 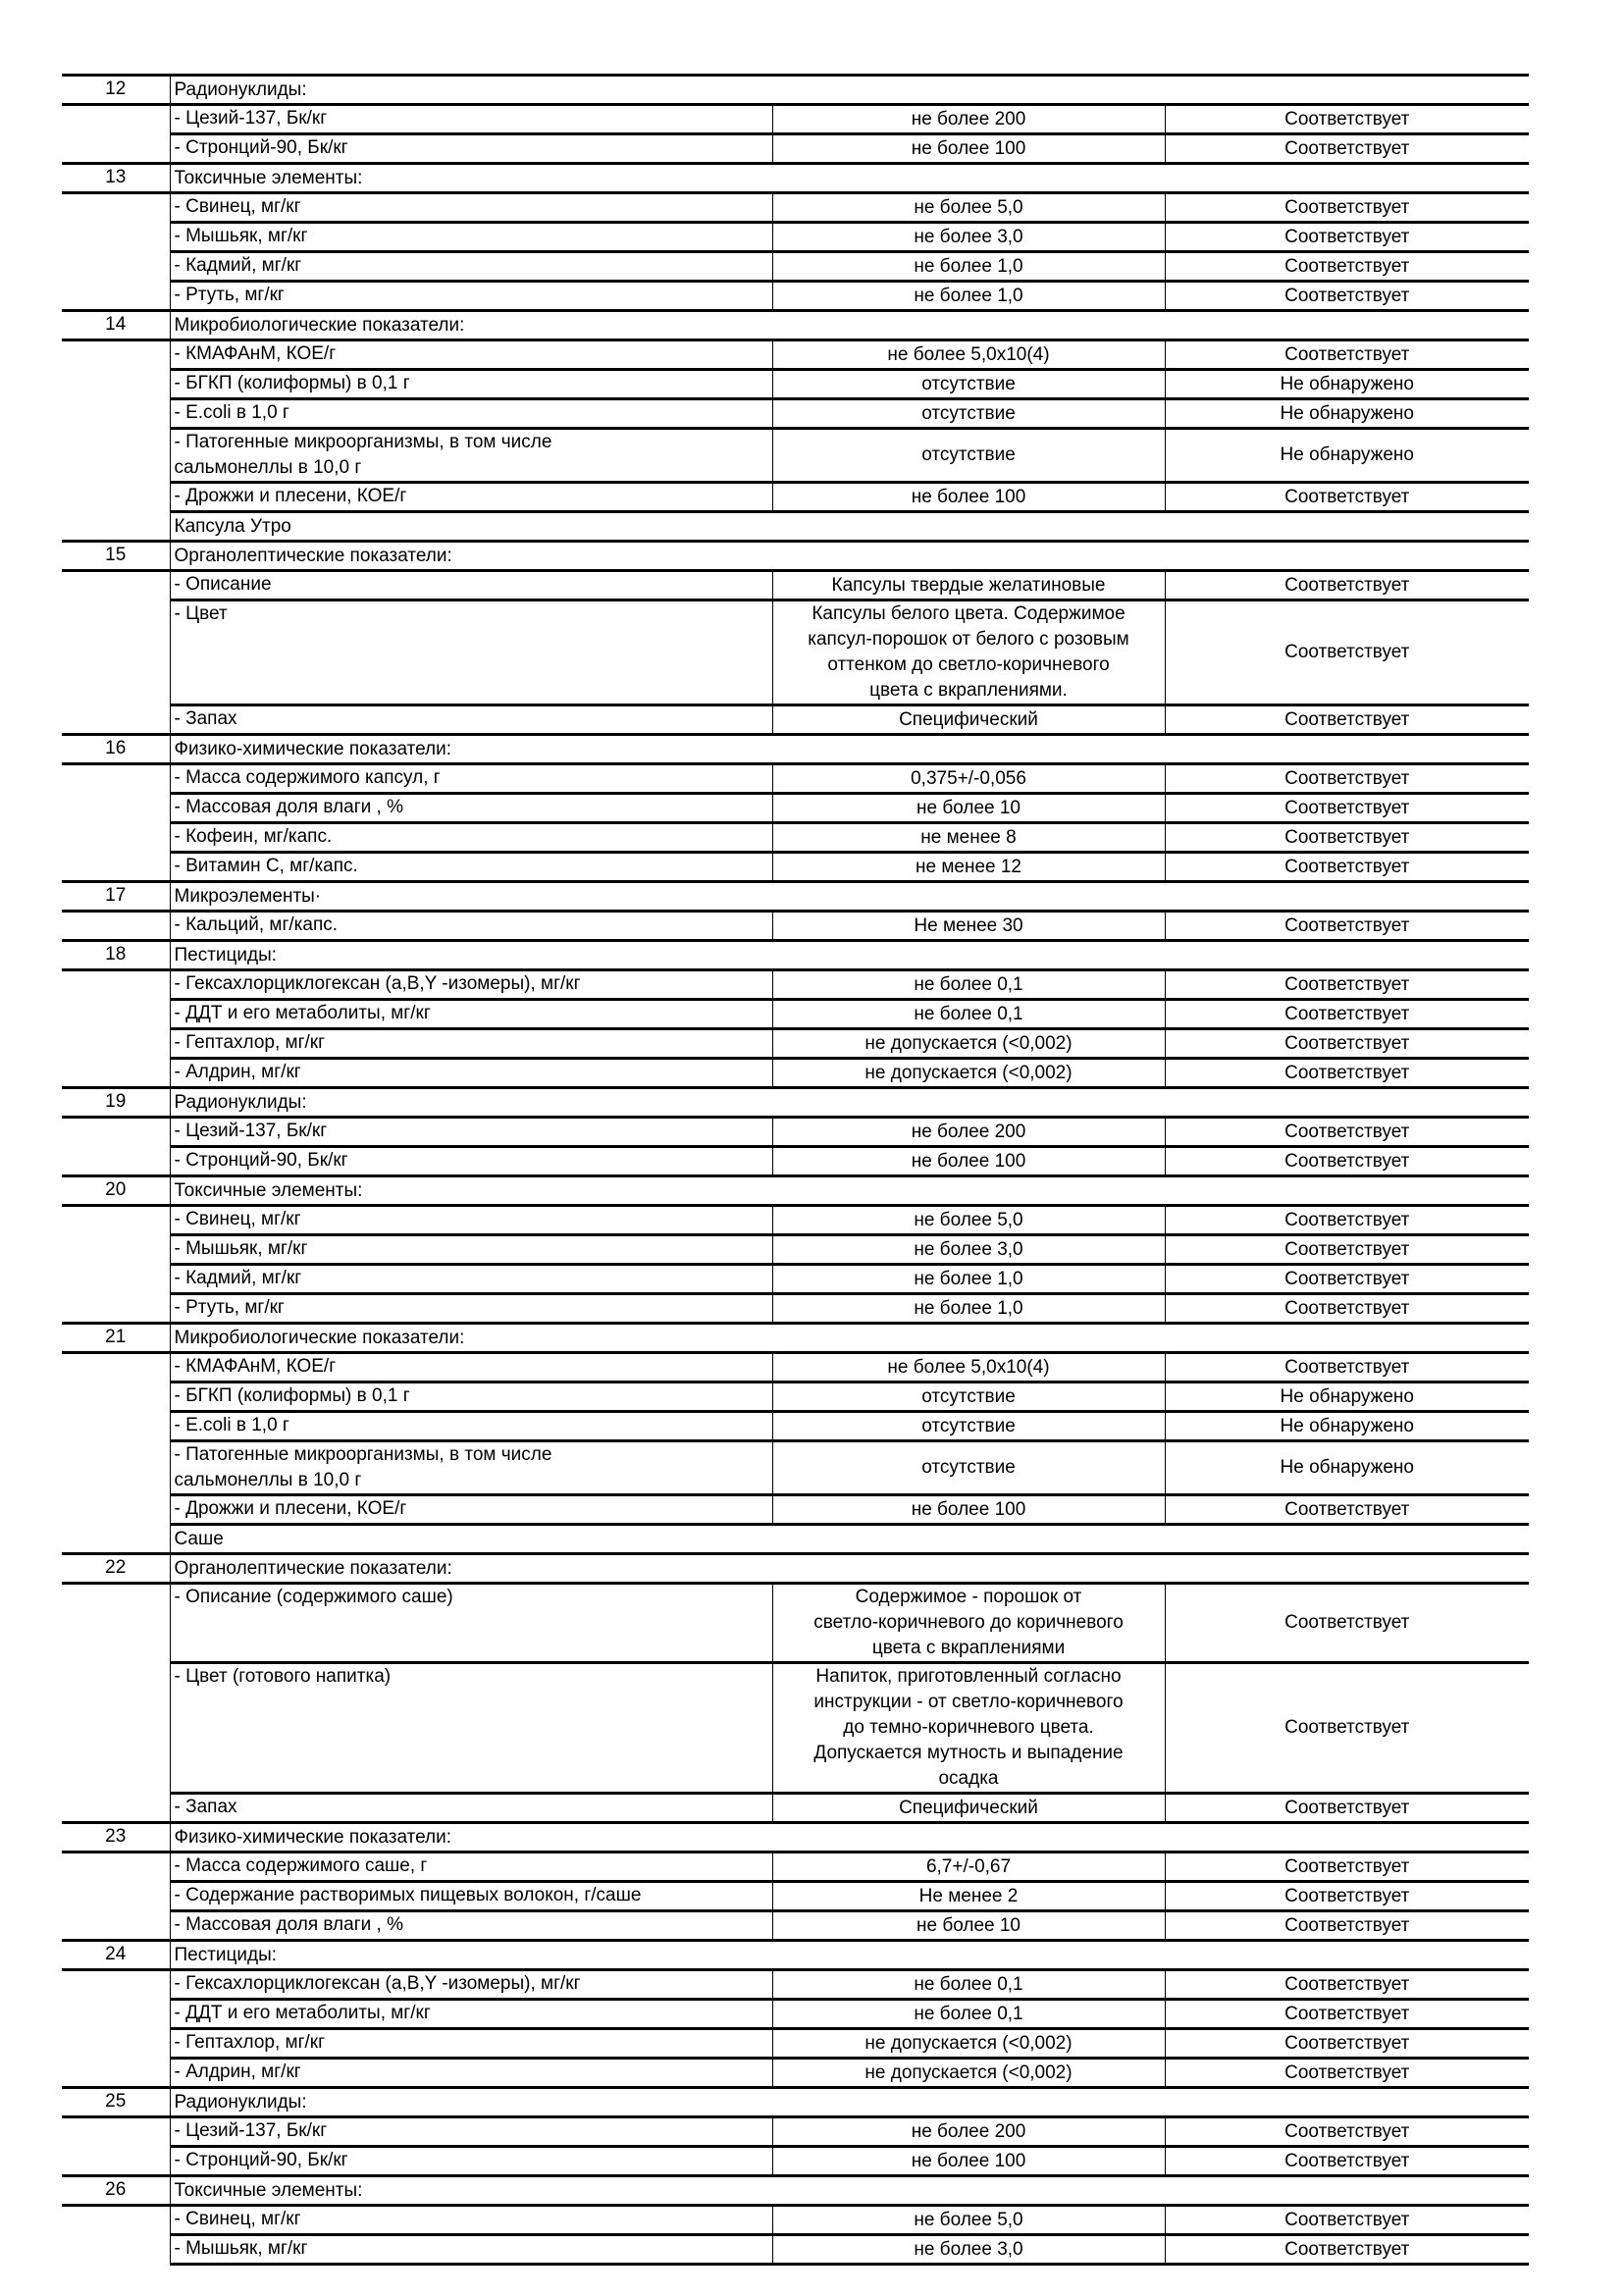 What do you see at coordinates (969, 720) in the screenshot?
I see `norm-value: Специфический` at bounding box center [969, 720].